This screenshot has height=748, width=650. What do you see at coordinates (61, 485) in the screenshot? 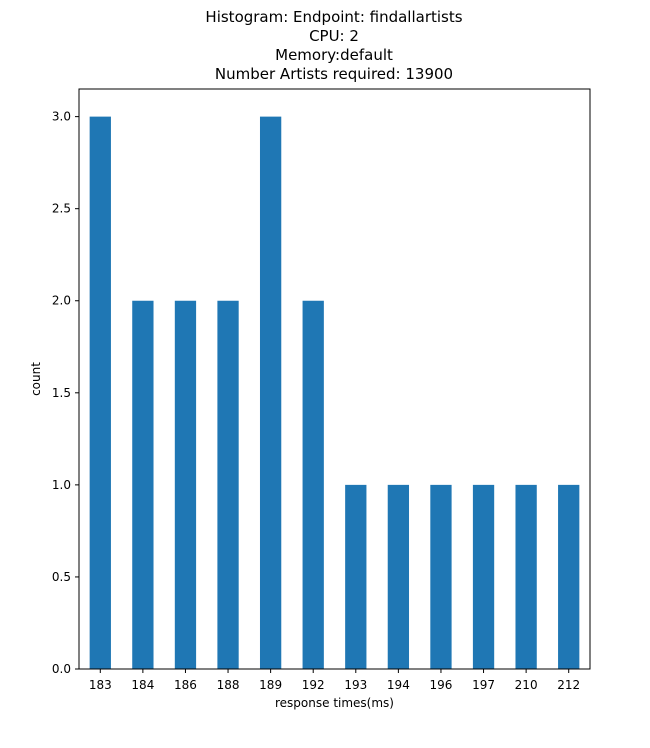
I see `y-tick-label: 1.0` at bounding box center [61, 485].